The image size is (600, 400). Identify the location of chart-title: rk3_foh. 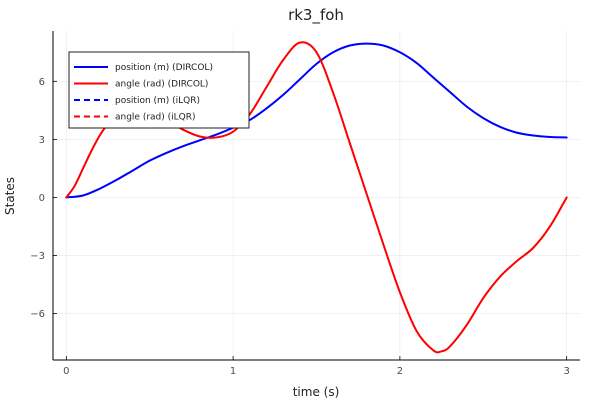
(316, 15).